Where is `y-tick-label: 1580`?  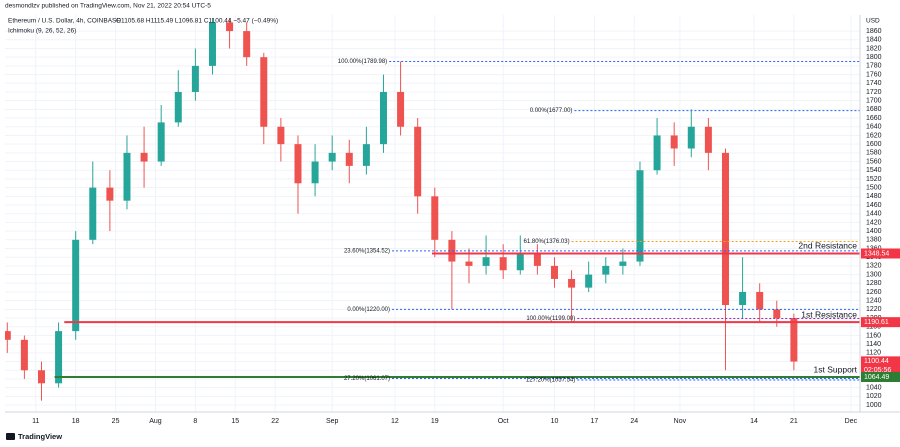 y-tick-label: 1580 is located at coordinates (874, 153).